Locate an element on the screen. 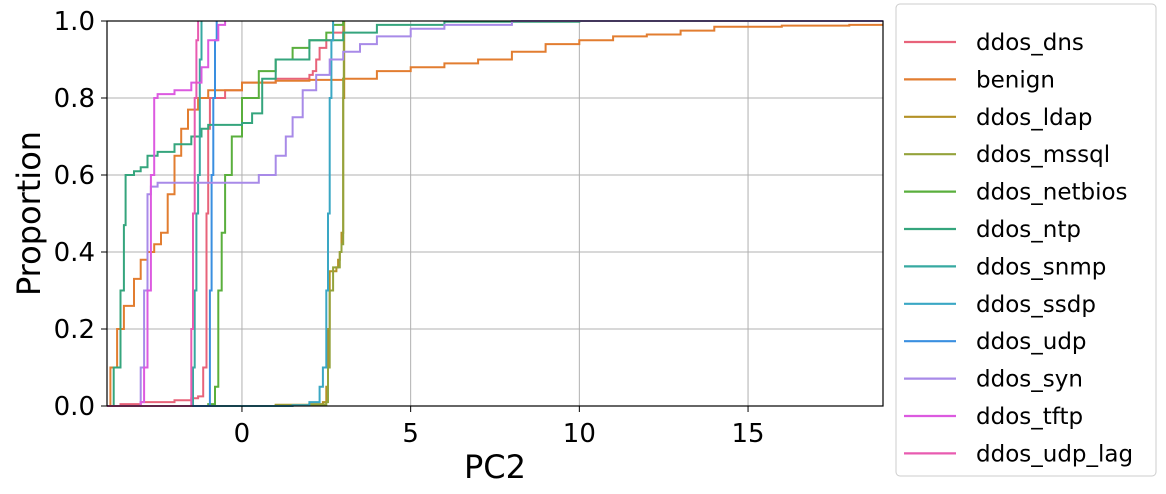 The image size is (1166, 494). x-axis: 0 5 10 15 is located at coordinates (499, 427).